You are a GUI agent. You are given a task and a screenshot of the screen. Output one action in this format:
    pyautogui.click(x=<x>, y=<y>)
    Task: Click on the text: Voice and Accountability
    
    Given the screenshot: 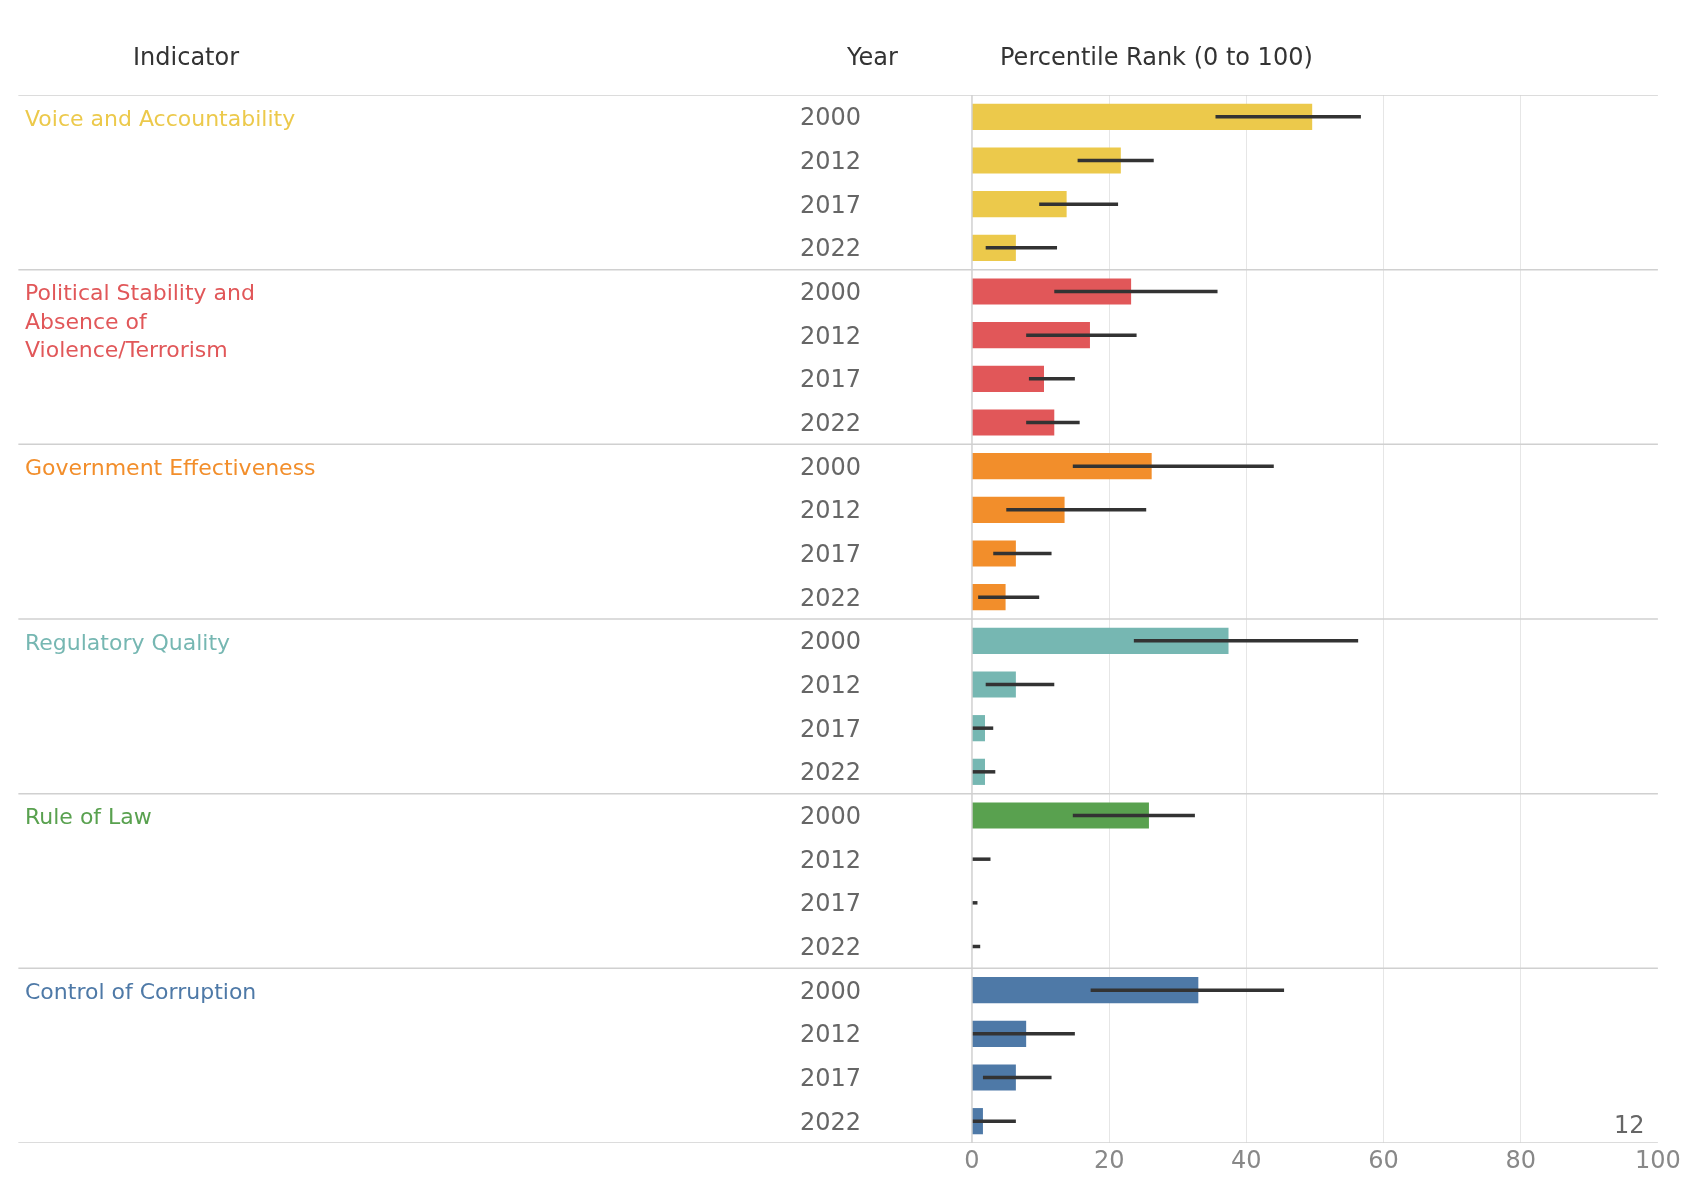 What is the action you would take?
    pyautogui.click(x=160, y=118)
    